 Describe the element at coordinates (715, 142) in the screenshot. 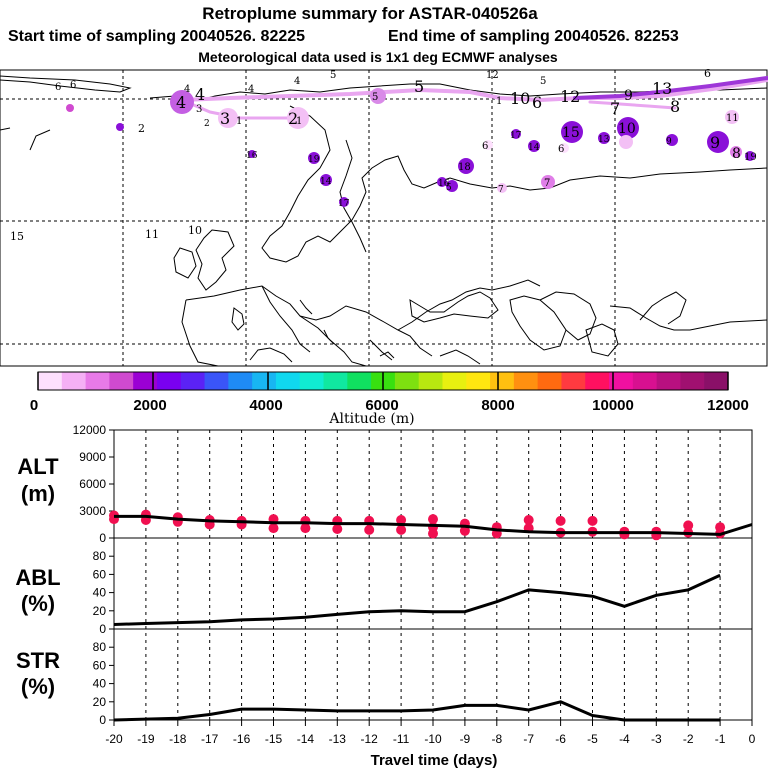

I see `map-day-label: 9` at that location.